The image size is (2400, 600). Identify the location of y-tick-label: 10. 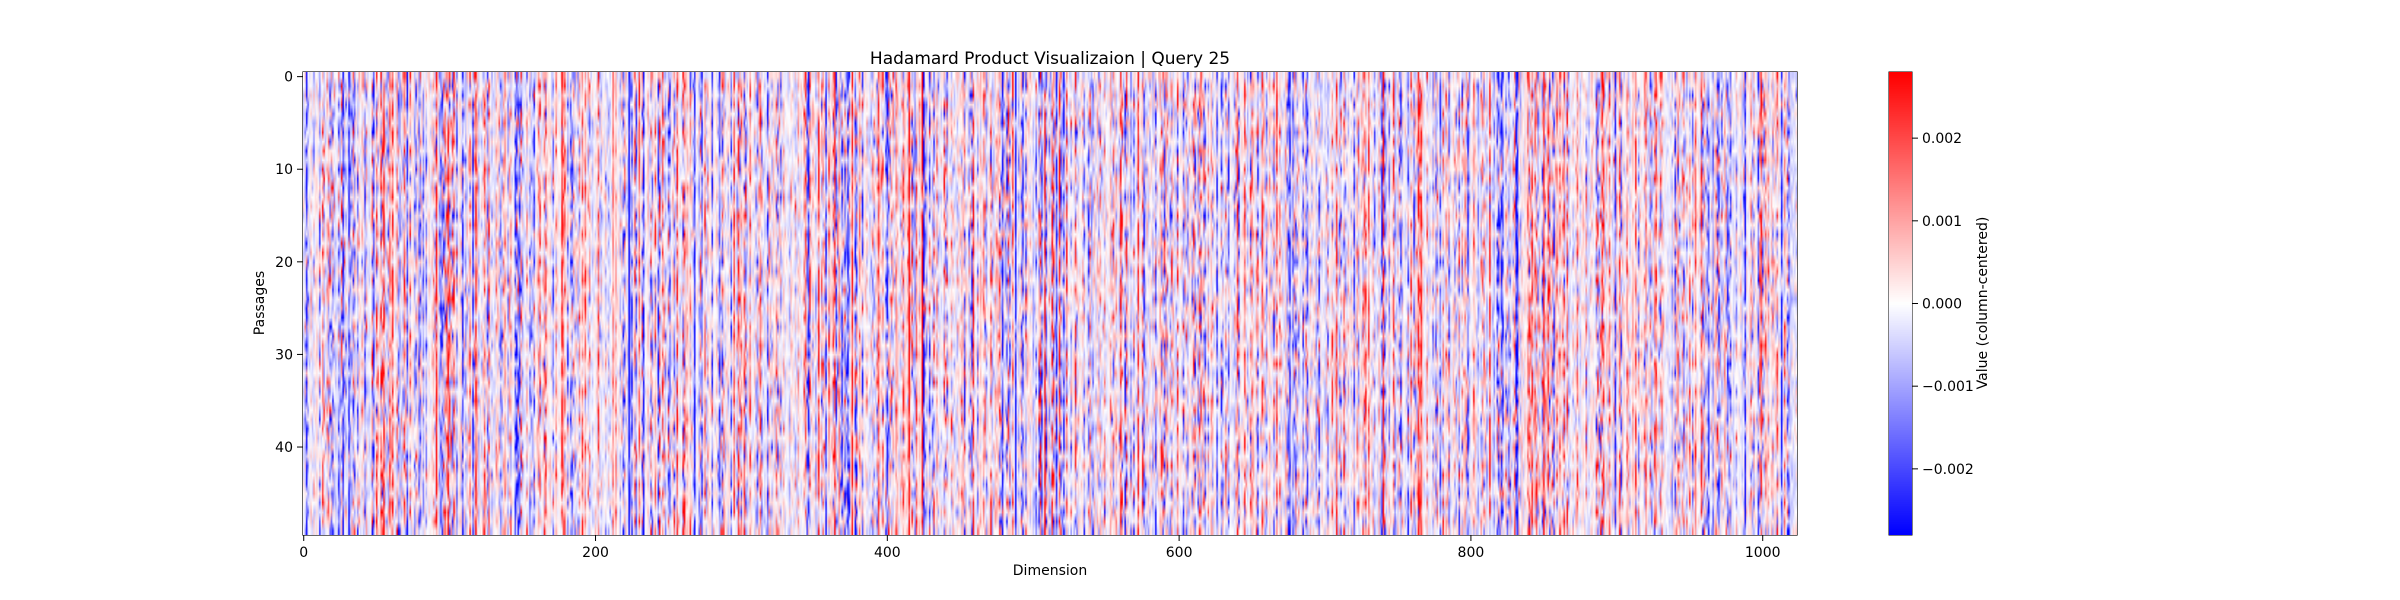
(284, 170).